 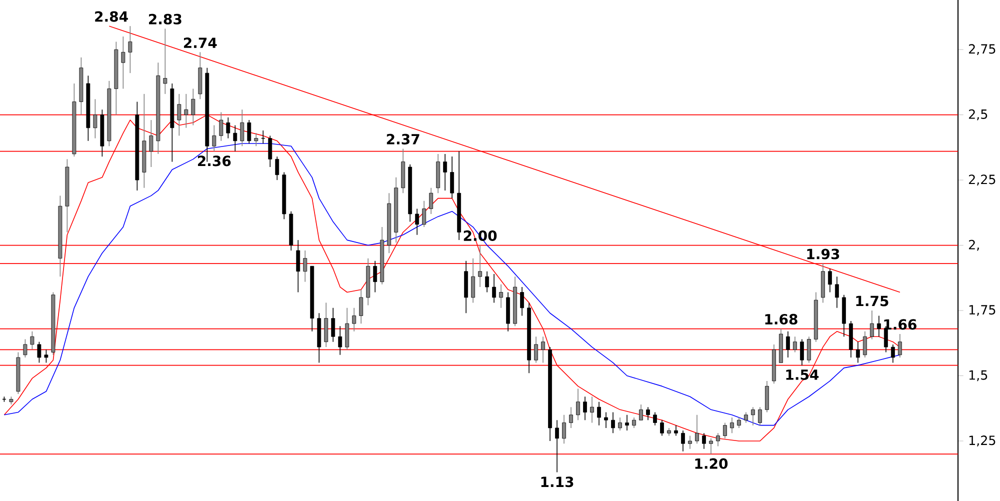 I want to click on y-tick-label: 2,25, so click(x=982, y=180).